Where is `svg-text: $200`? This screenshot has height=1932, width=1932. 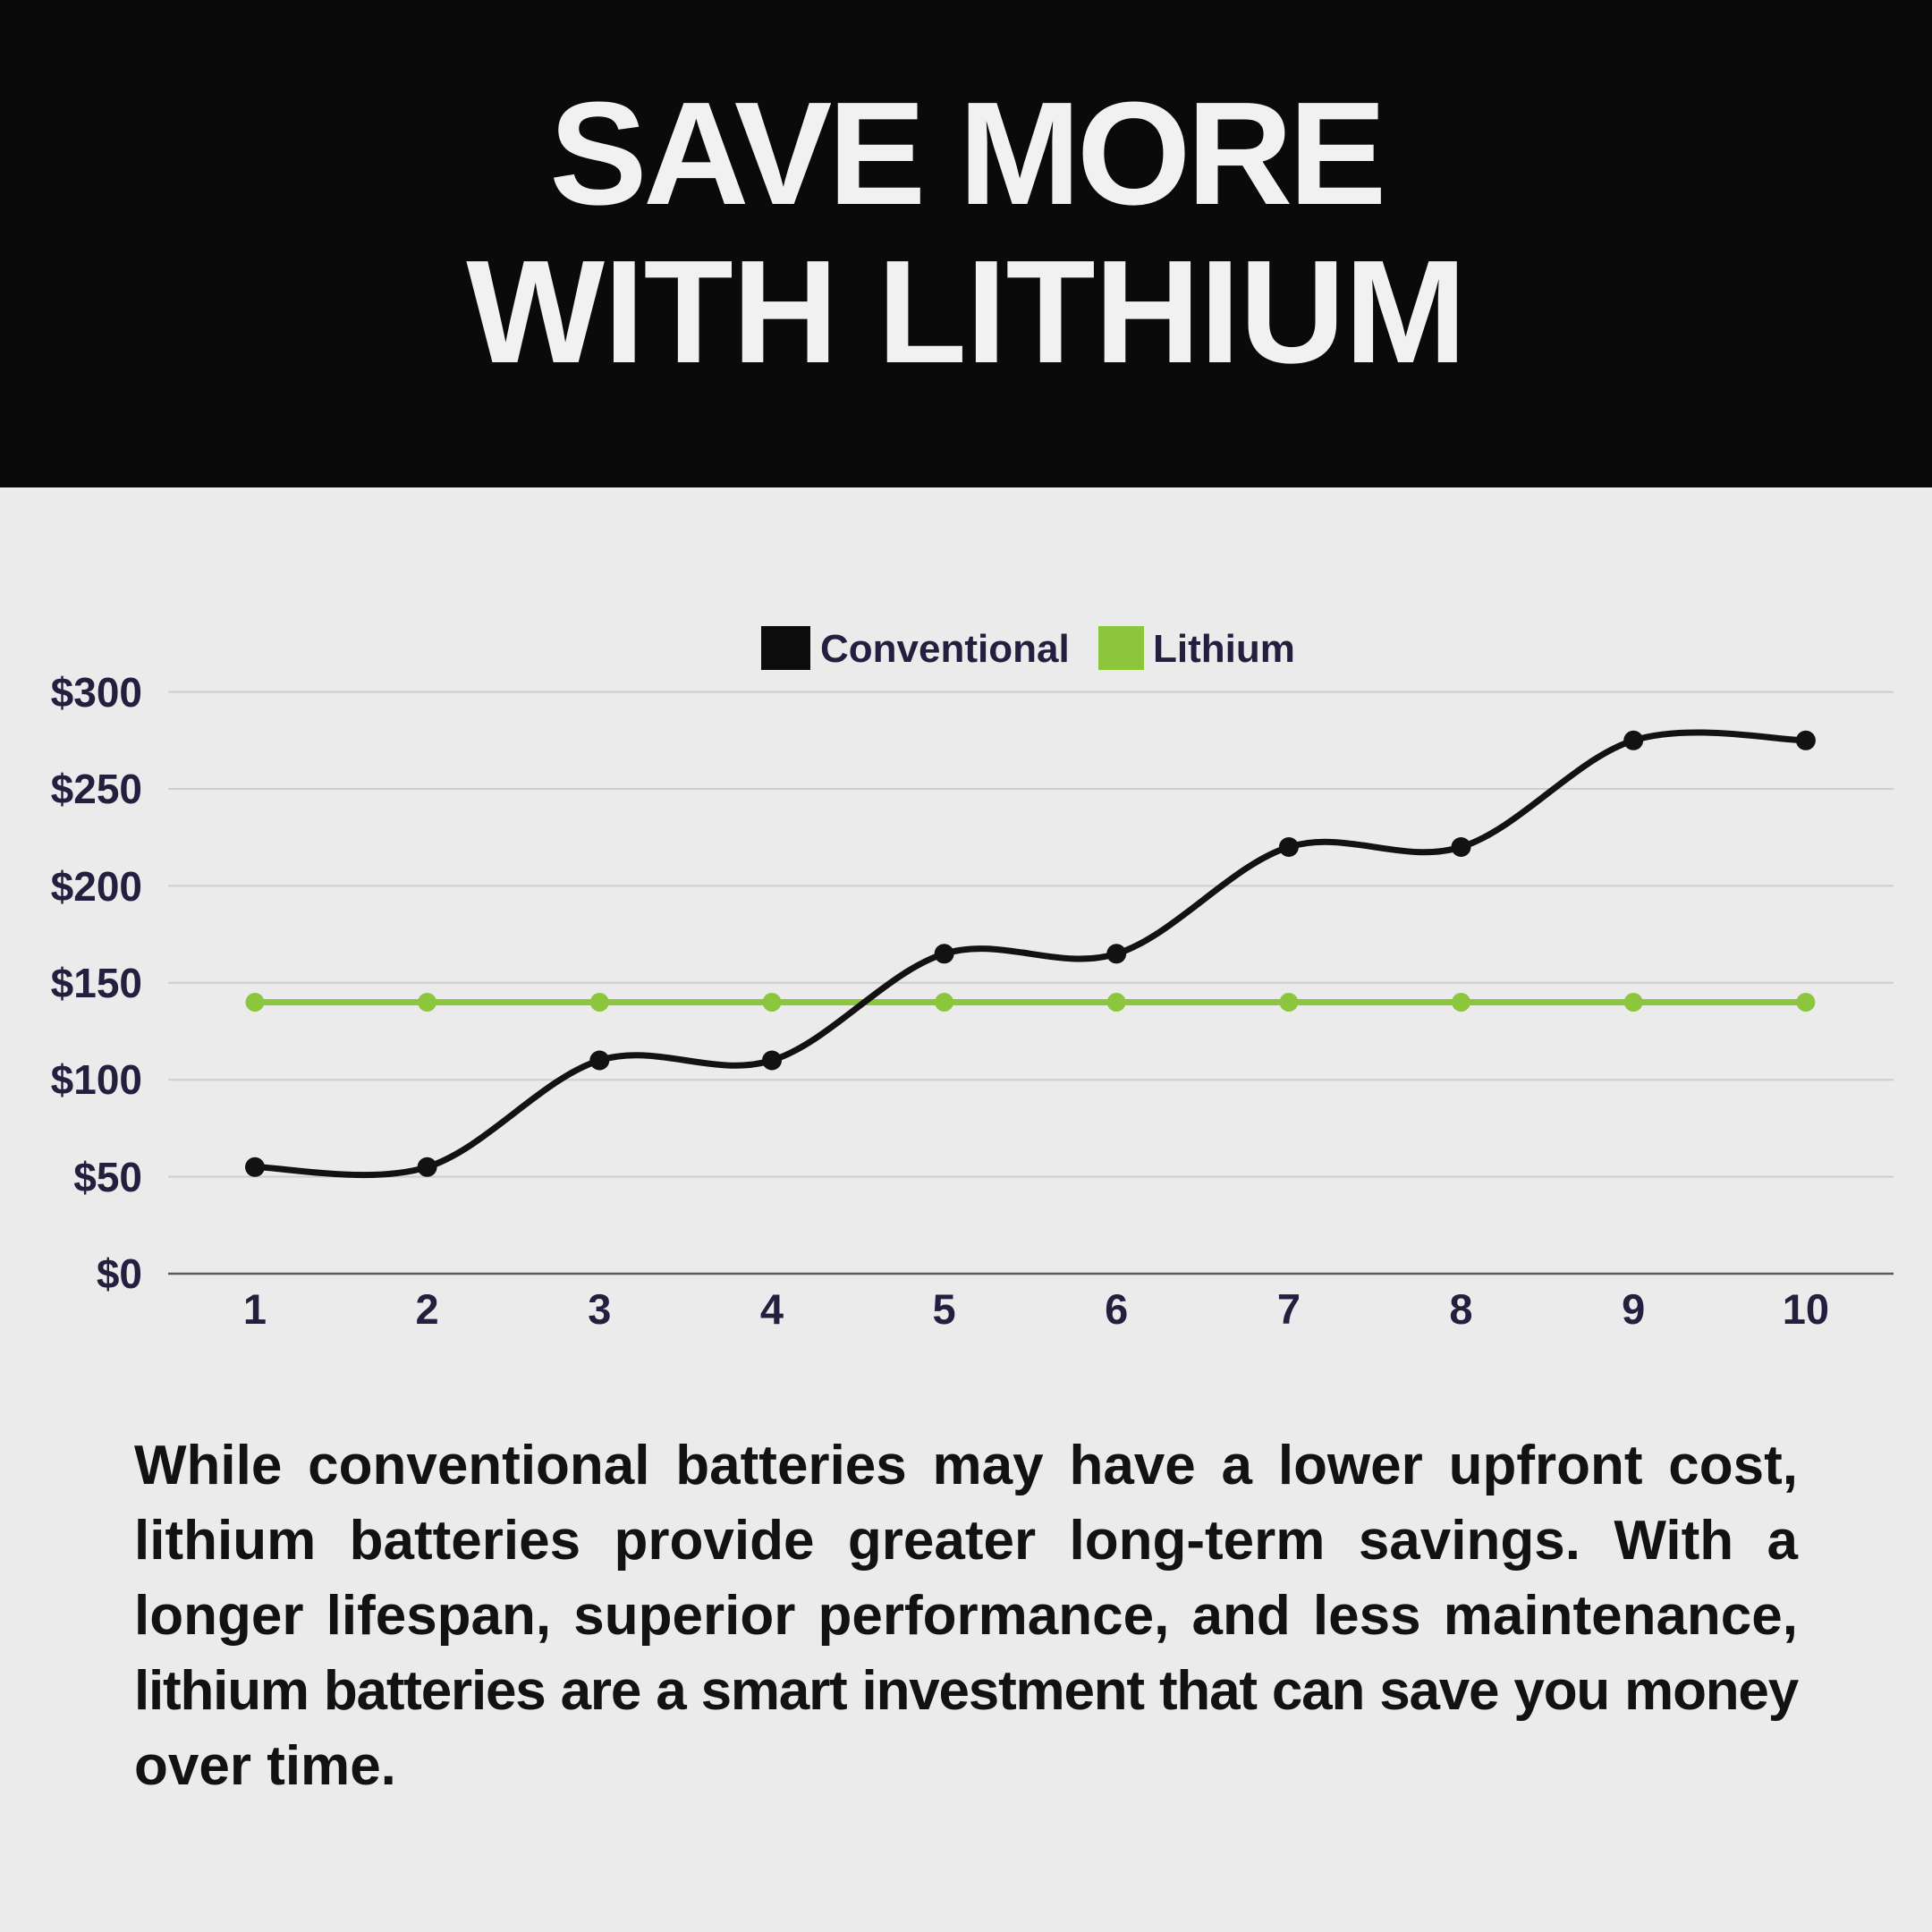 svg-text: $200 is located at coordinates (96, 886).